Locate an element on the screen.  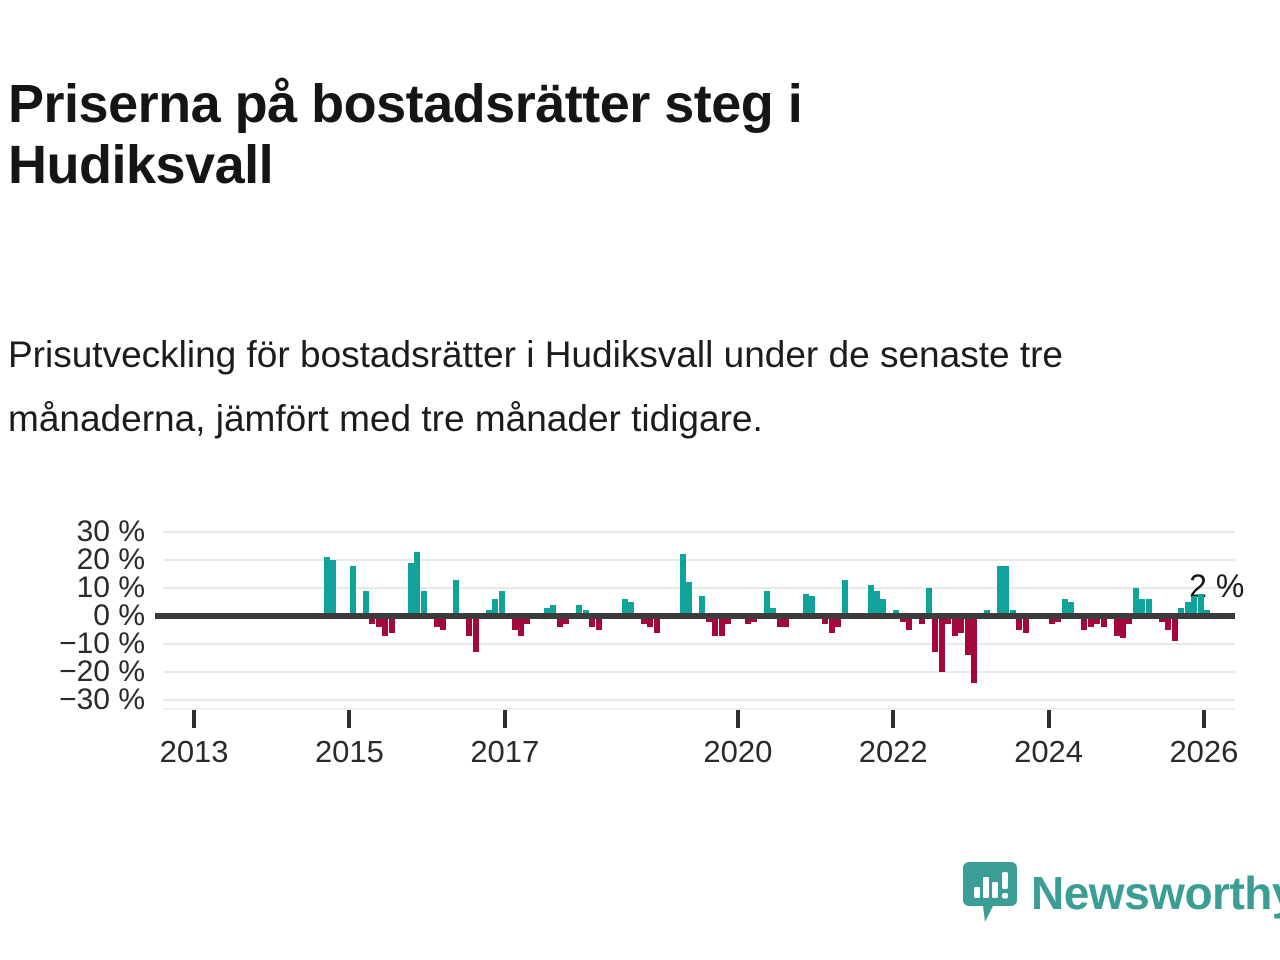
x-axis-tick-label: 2015 is located at coordinates (349, 751).